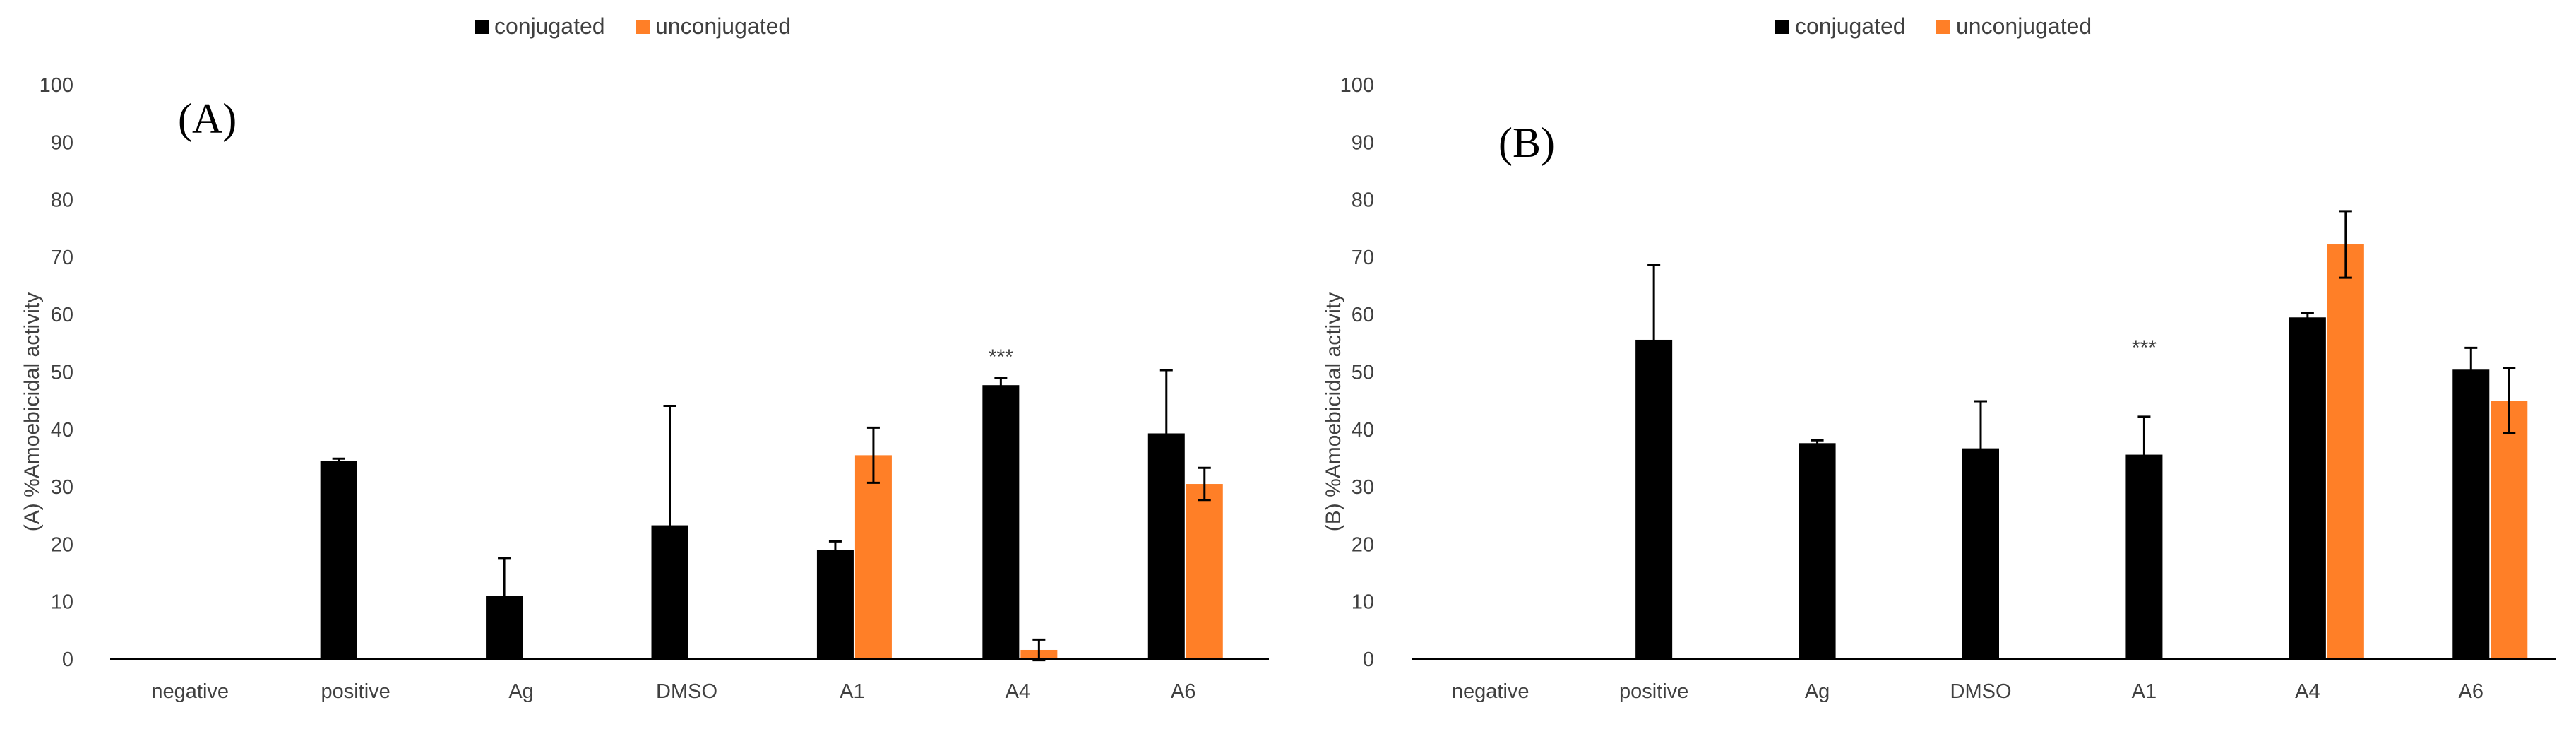  I want to click on bar-conjugated-Ag, so click(1817, 551).